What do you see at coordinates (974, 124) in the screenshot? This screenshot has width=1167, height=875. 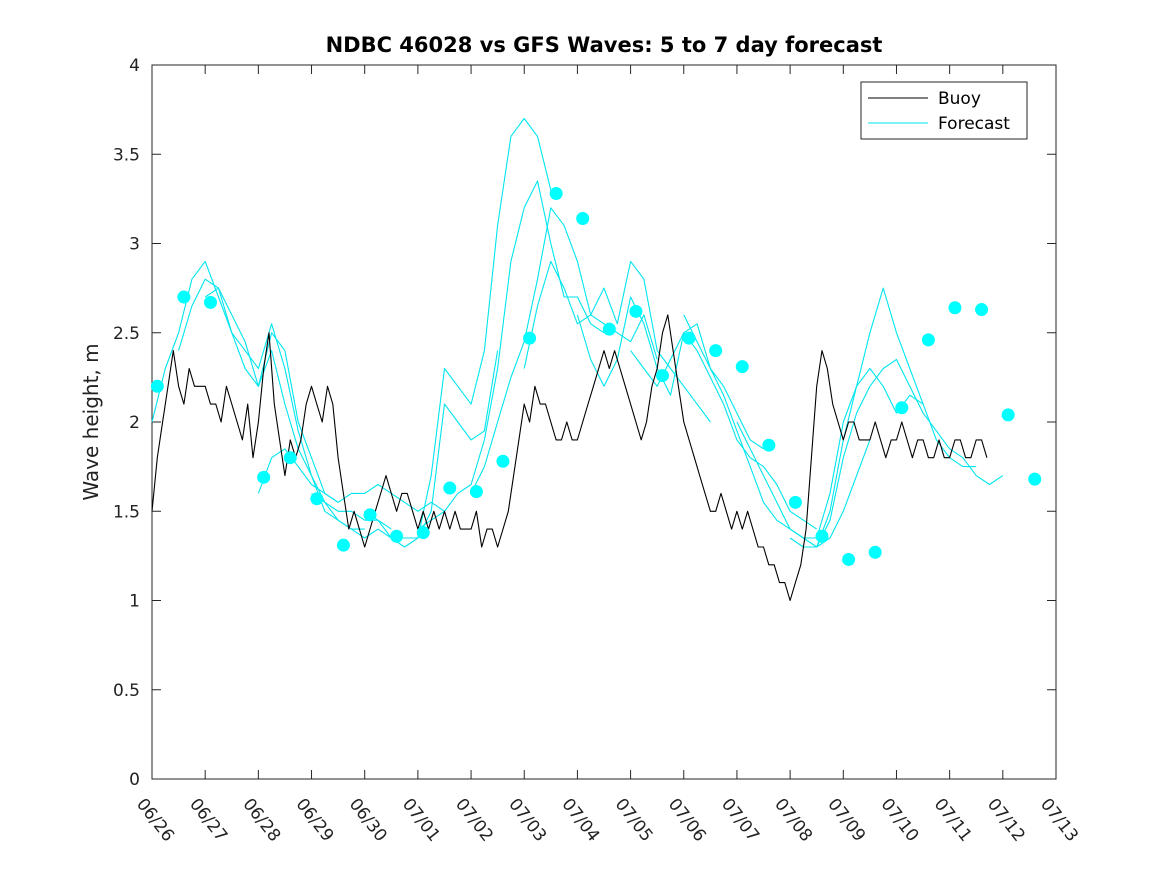 I see `legend-forecast-label: Forecast` at bounding box center [974, 124].